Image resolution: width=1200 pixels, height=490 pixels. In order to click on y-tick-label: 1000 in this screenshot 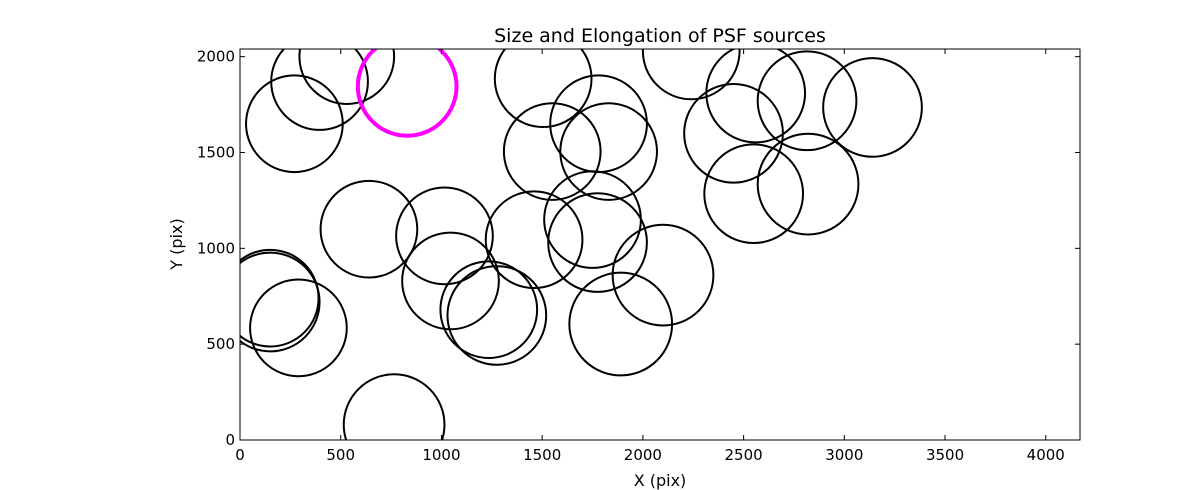, I will do `click(216, 248)`.